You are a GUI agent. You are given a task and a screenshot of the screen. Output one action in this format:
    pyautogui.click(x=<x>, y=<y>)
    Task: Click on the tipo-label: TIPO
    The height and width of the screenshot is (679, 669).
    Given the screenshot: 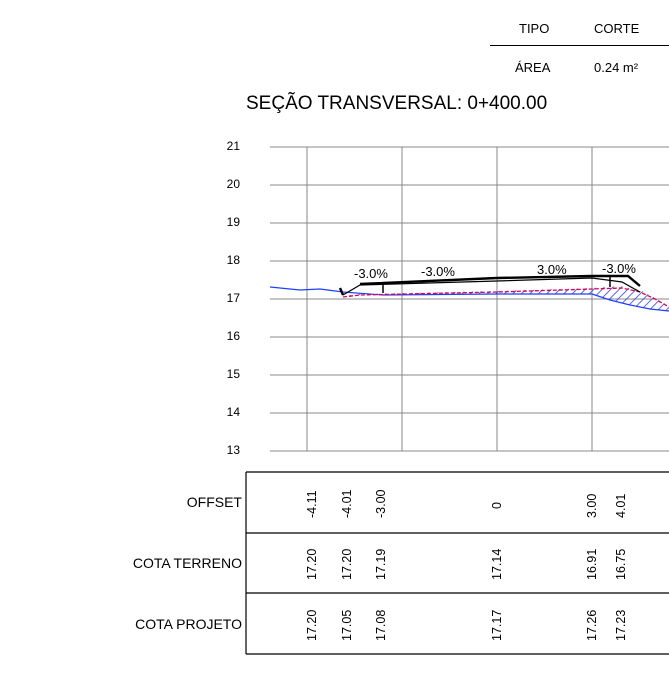 What is the action you would take?
    pyautogui.click(x=534, y=28)
    